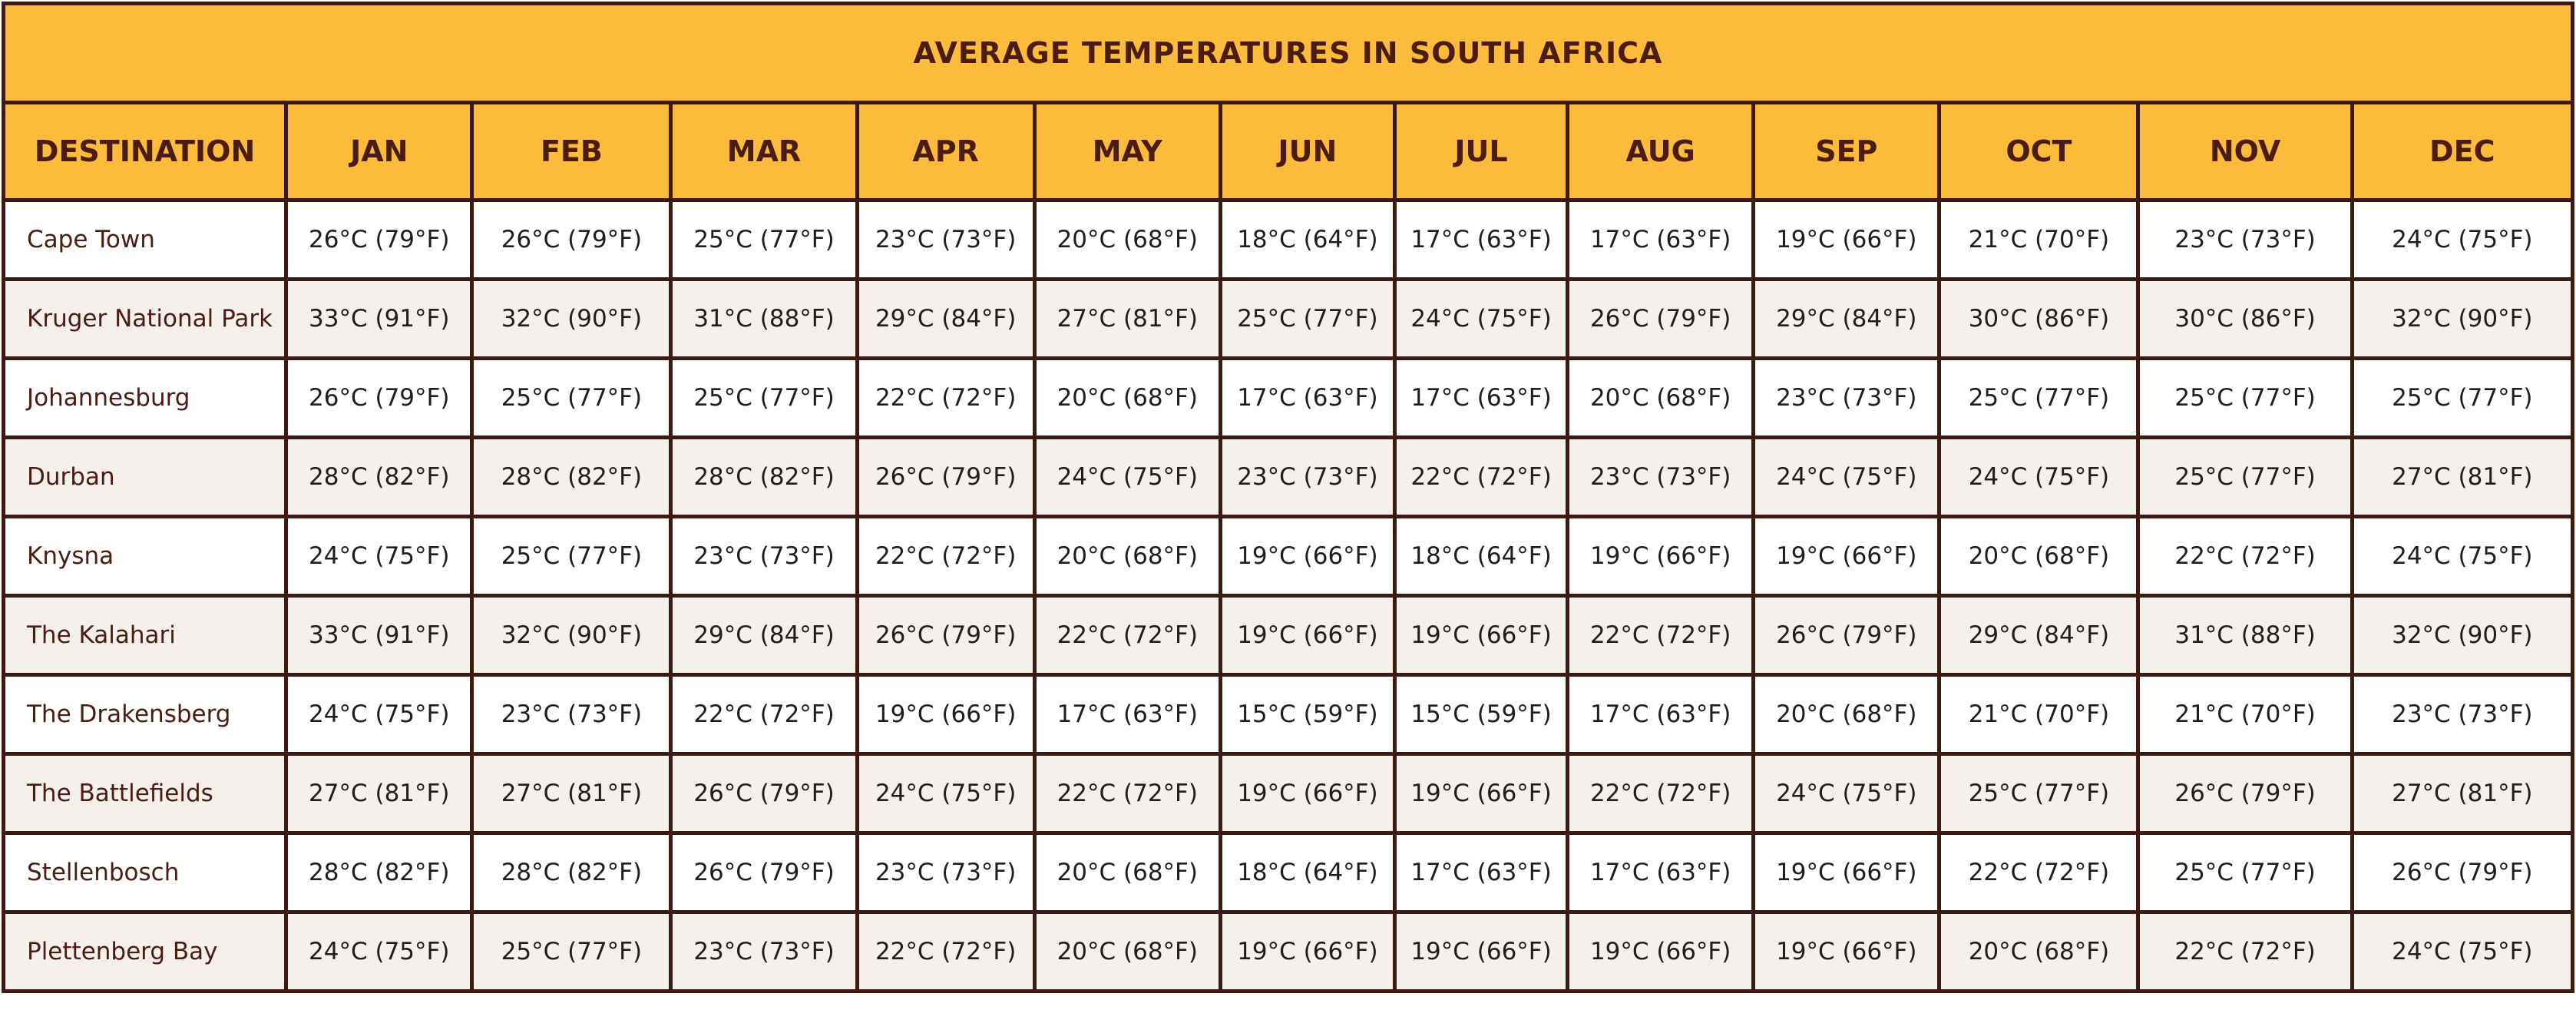  What do you see at coordinates (145, 872) in the screenshot?
I see `destination-cell: Stellenbosch` at bounding box center [145, 872].